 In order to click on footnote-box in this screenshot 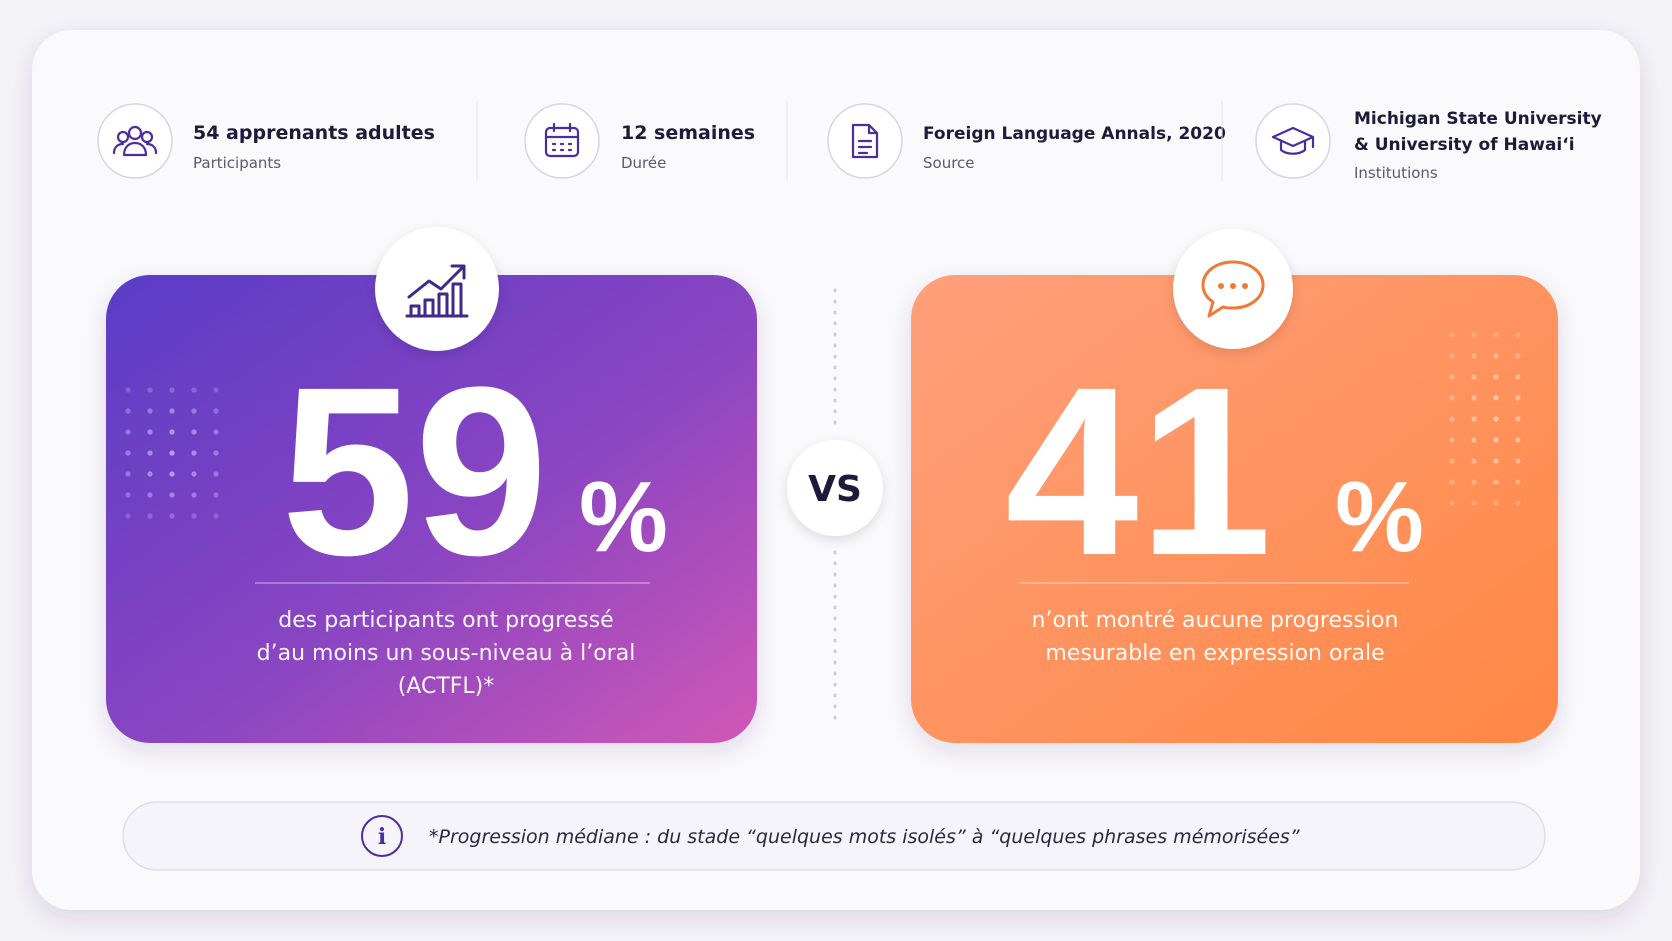, I will do `click(834, 836)`.